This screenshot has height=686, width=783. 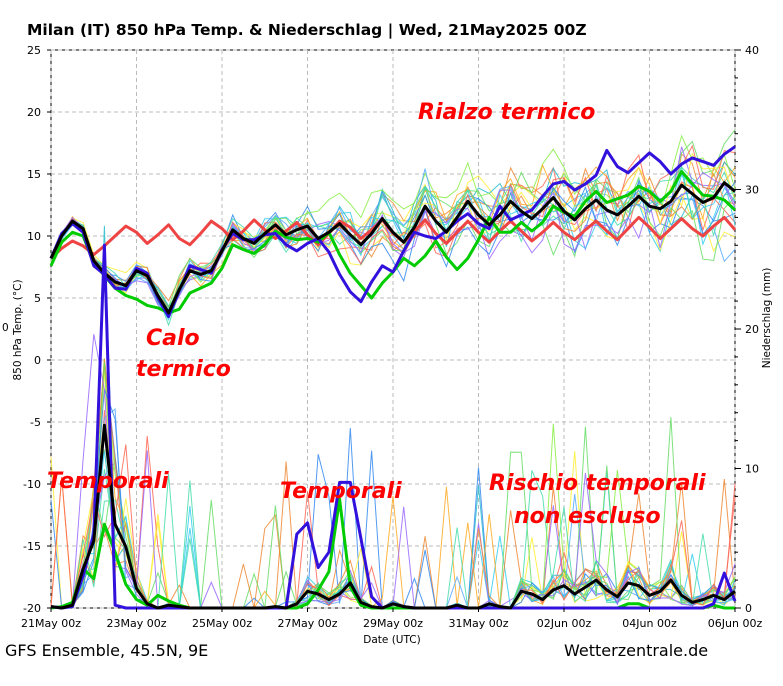 What do you see at coordinates (587, 516) in the screenshot?
I see `annotation-non-escluso: non escluso` at bounding box center [587, 516].